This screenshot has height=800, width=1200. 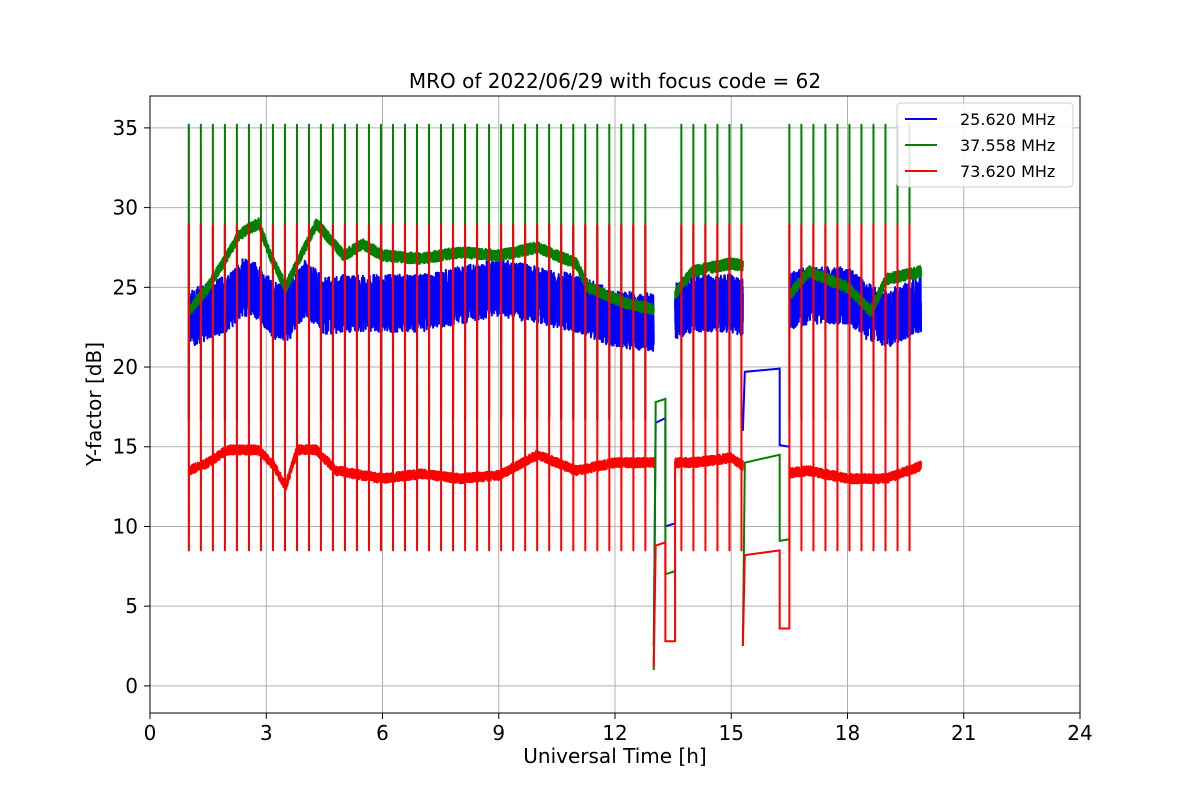 What do you see at coordinates (1007, 171) in the screenshot?
I see `legend-label-73620: 73.620 MHz` at bounding box center [1007, 171].